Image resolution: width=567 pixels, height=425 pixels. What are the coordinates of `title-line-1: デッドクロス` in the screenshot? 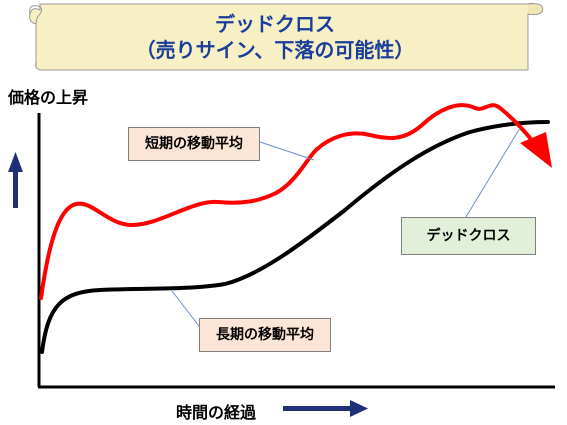 It's located at (275, 24).